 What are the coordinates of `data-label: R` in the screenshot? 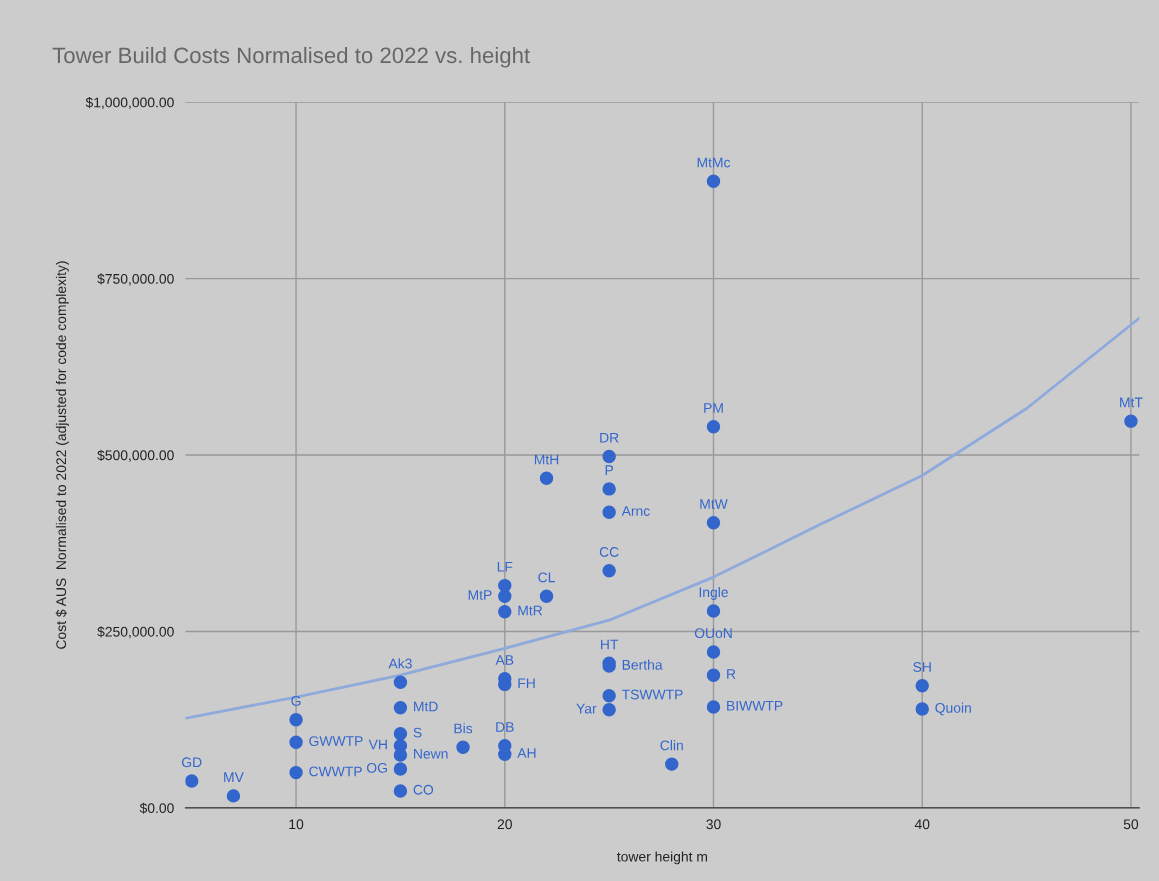 It's located at (731, 674).